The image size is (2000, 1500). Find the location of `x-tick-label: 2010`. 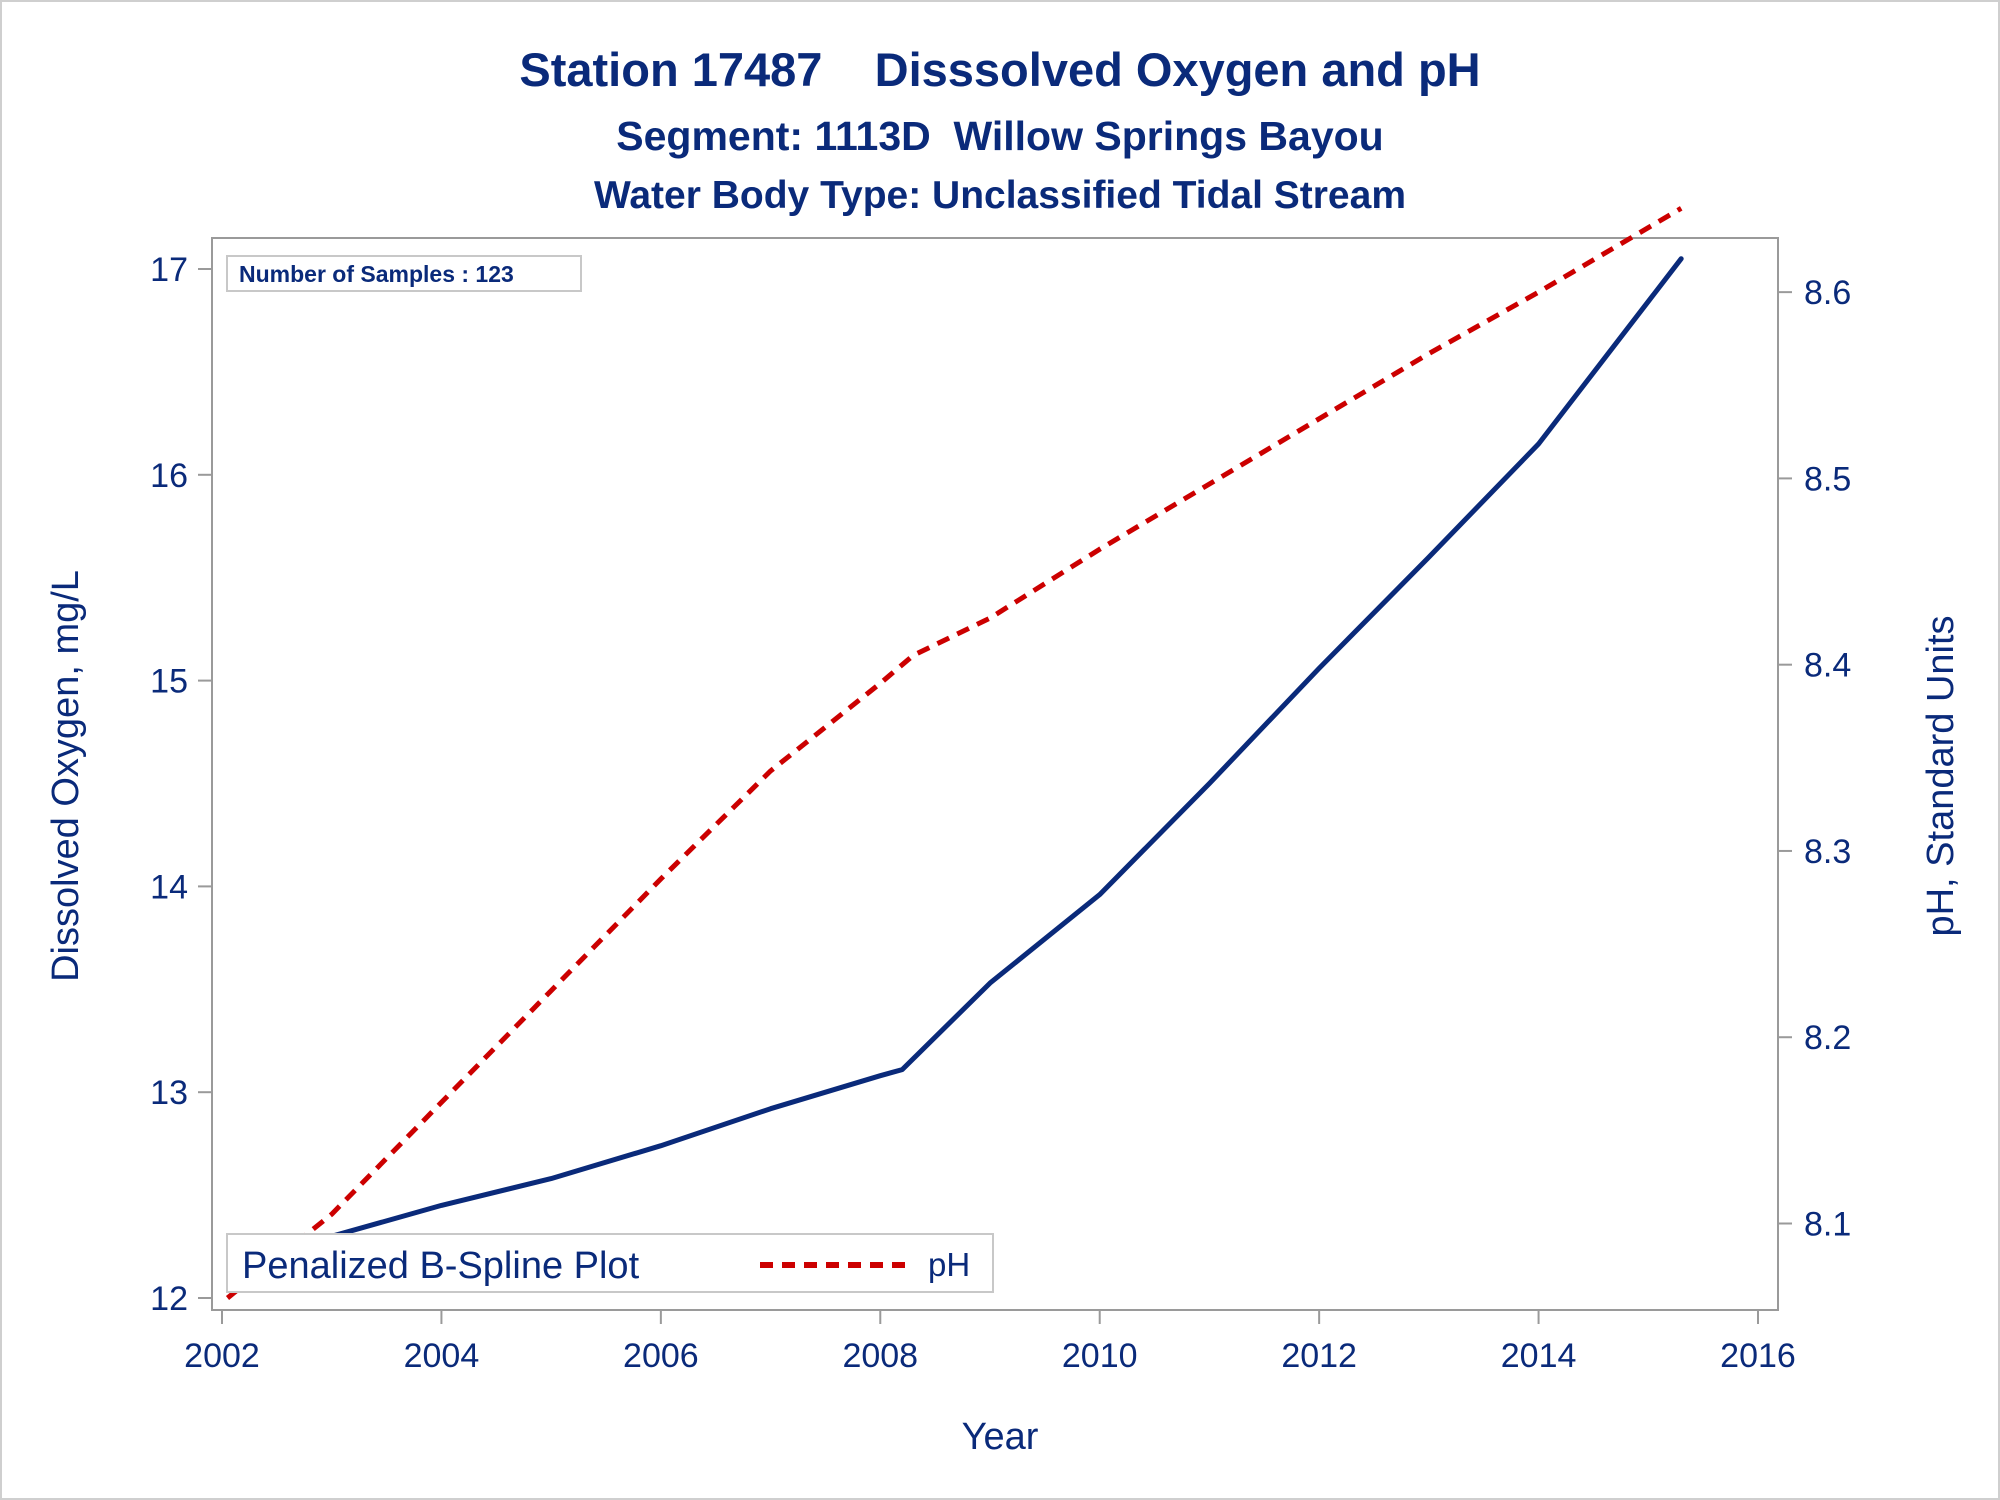

x-tick-label: 2010 is located at coordinates (1100, 1356).